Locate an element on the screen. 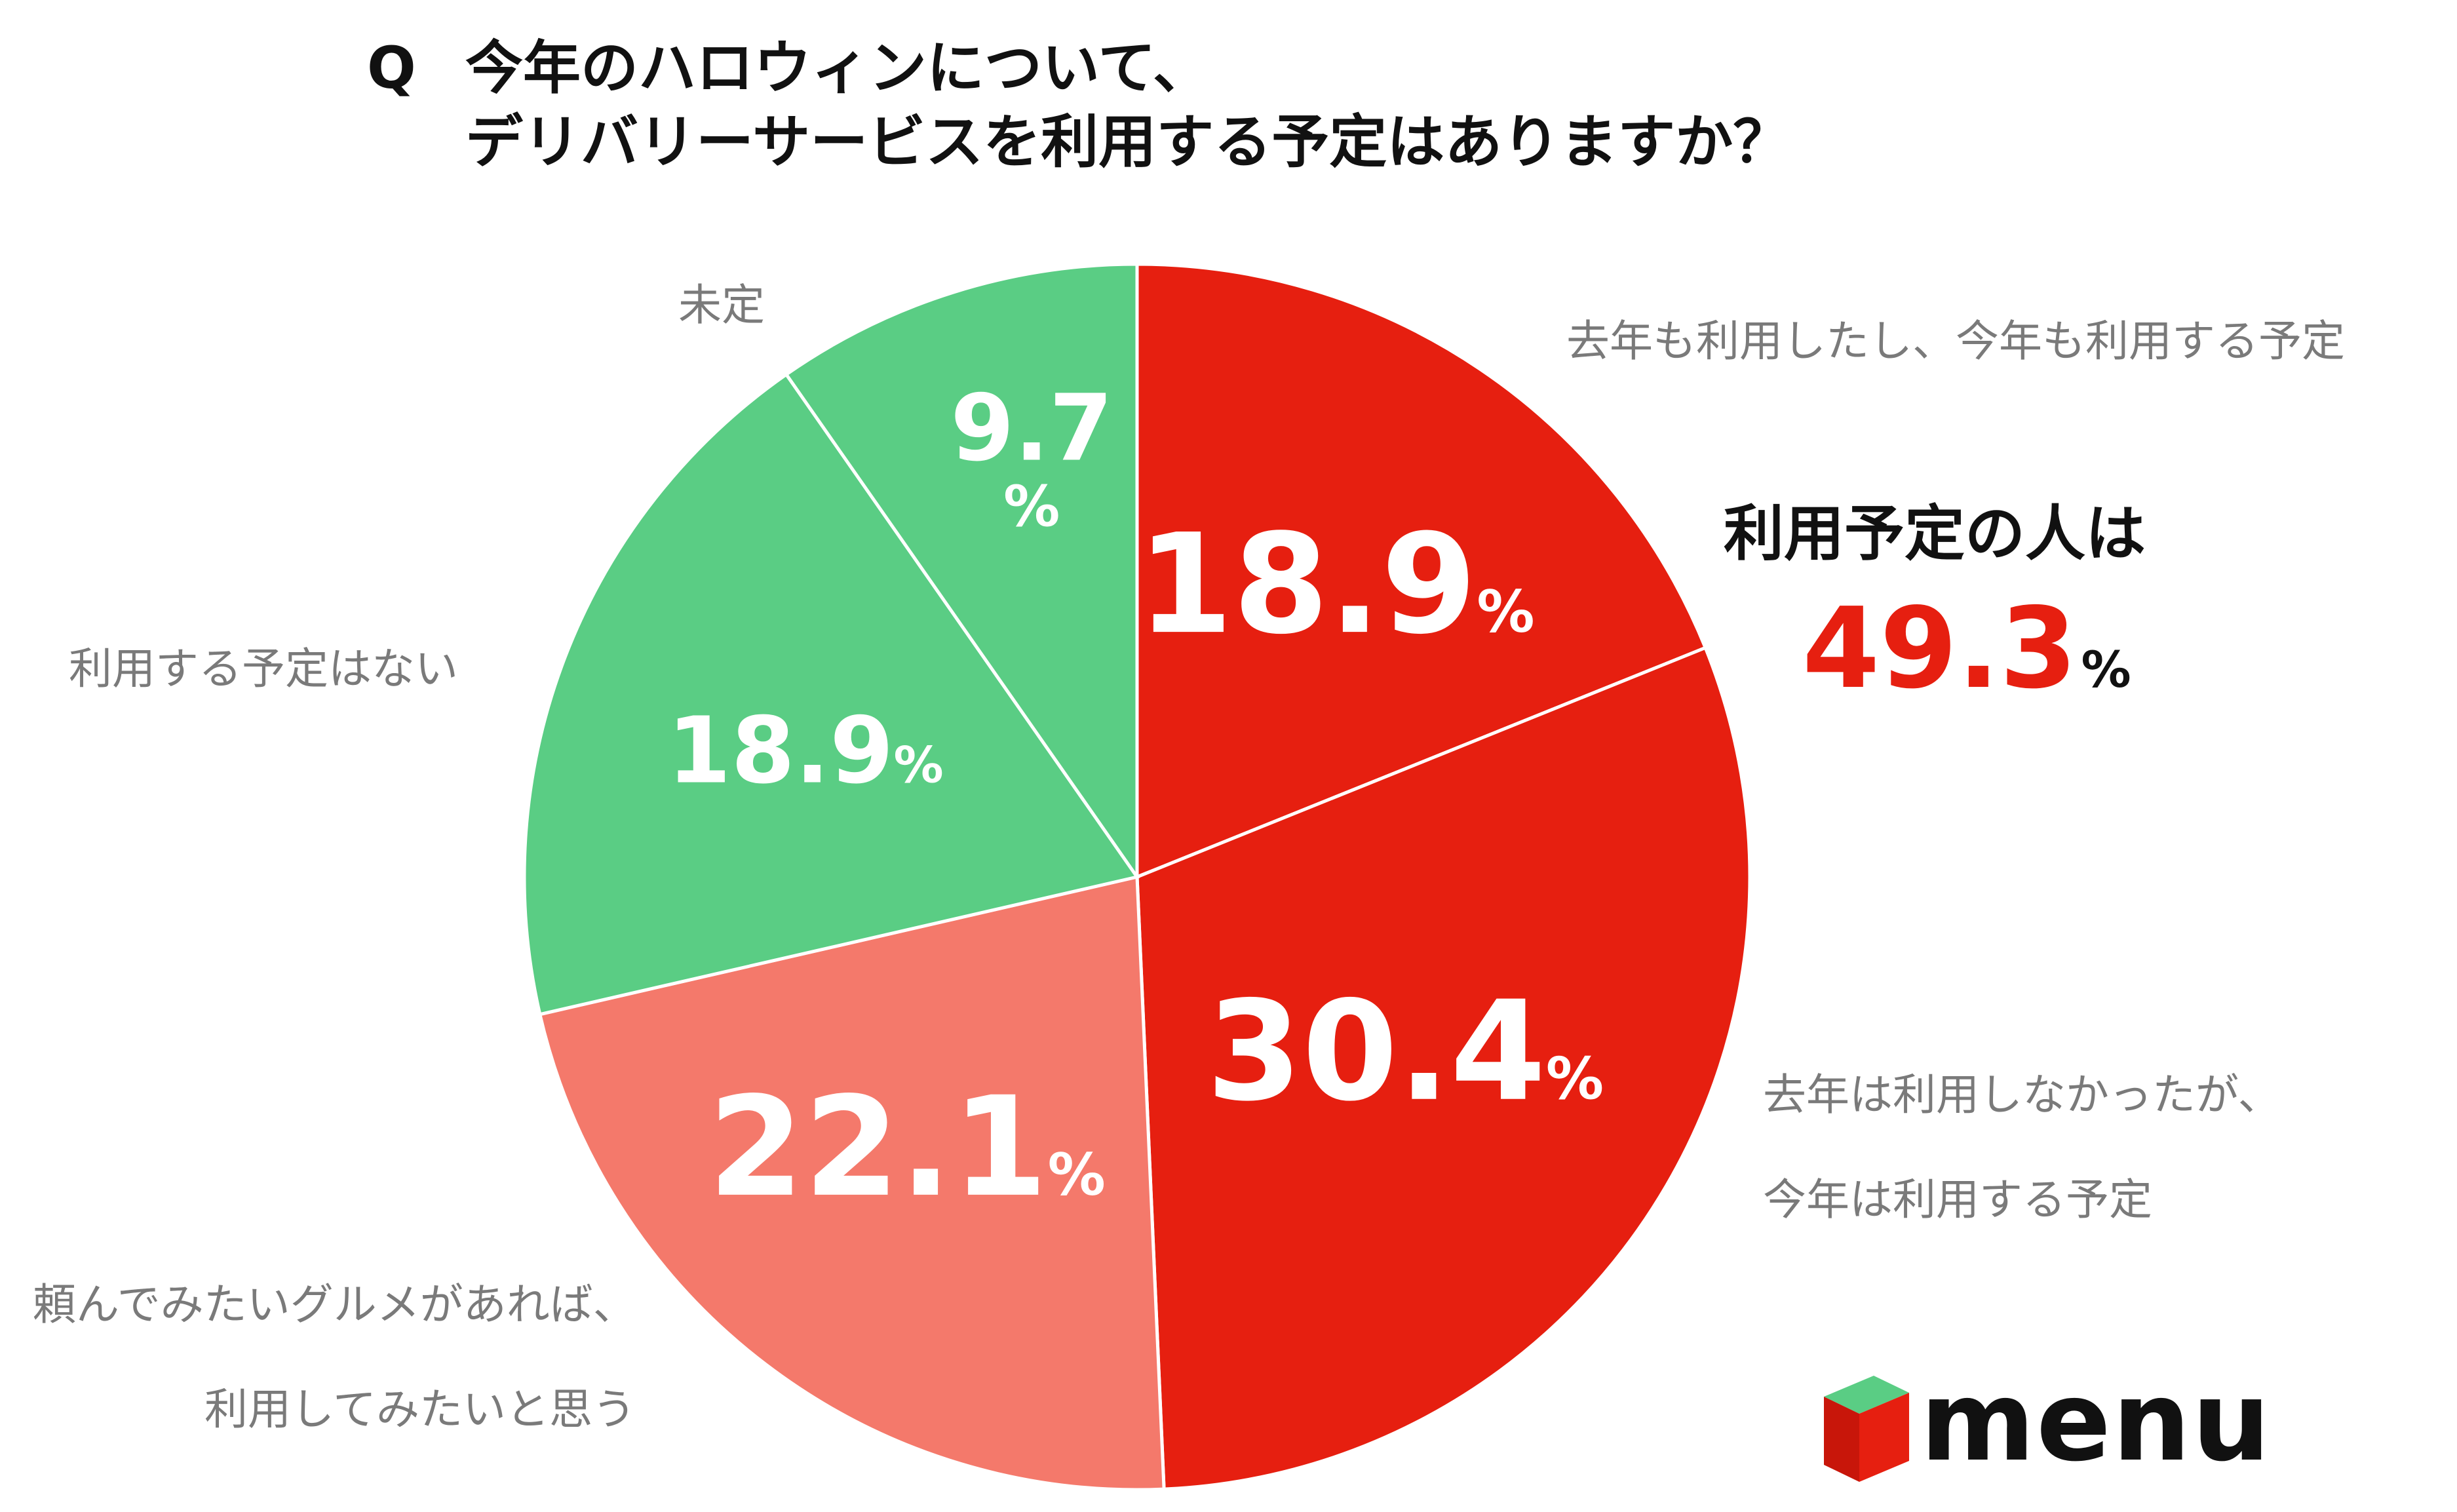  summary-unit: % is located at coordinates (2106, 669).